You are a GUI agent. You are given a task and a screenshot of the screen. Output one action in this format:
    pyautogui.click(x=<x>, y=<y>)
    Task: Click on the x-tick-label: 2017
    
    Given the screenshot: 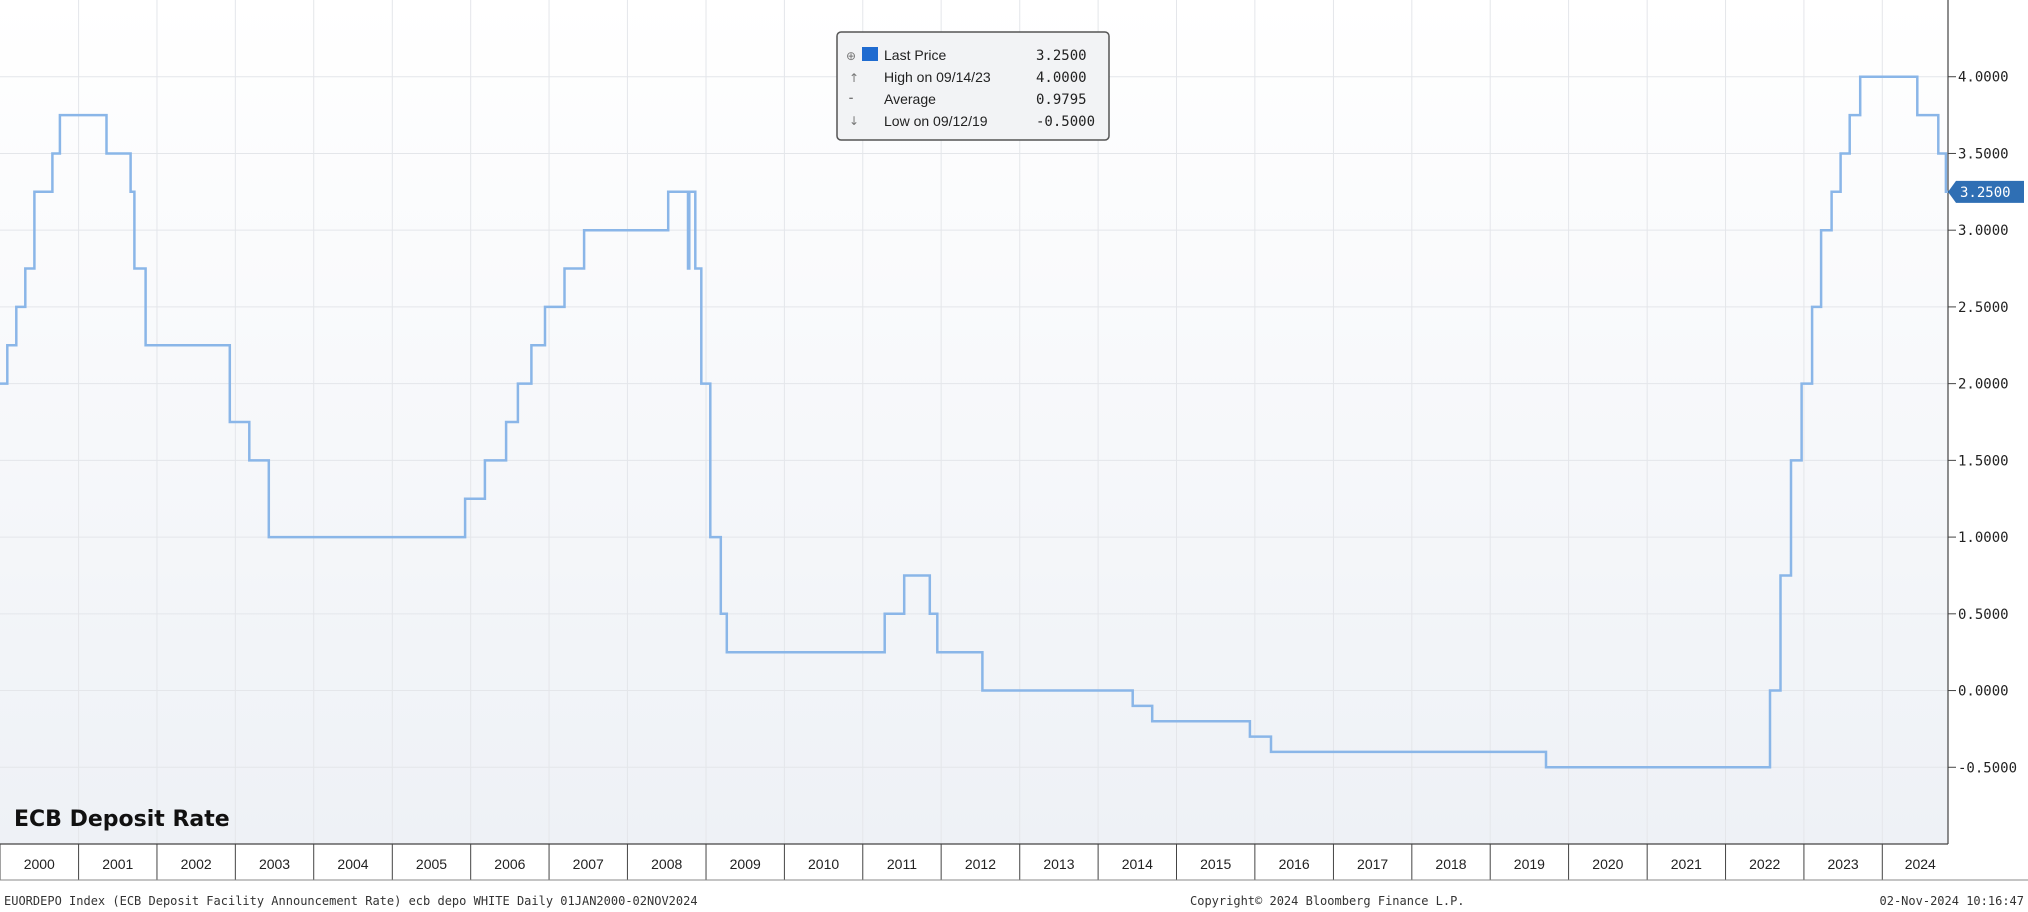 What is the action you would take?
    pyautogui.click(x=1372, y=864)
    